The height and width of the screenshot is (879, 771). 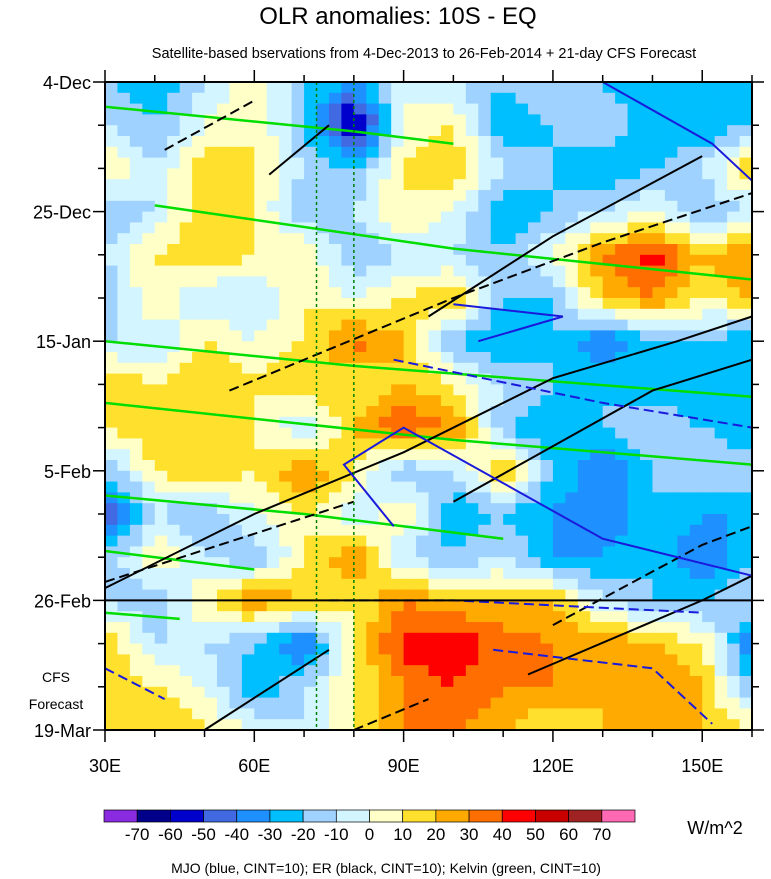 I want to click on colorbar-swatch, so click(x=253, y=816).